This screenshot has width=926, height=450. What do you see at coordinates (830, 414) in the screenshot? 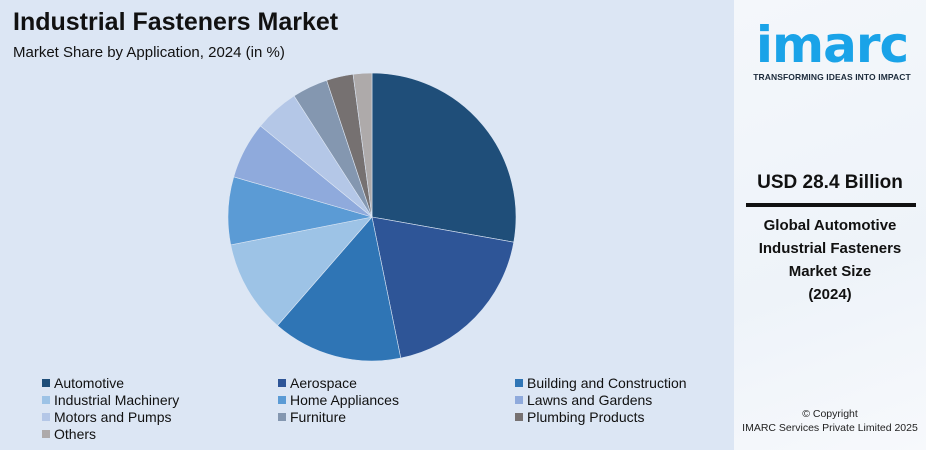
I see `copyright-label: © Copyright` at bounding box center [830, 414].